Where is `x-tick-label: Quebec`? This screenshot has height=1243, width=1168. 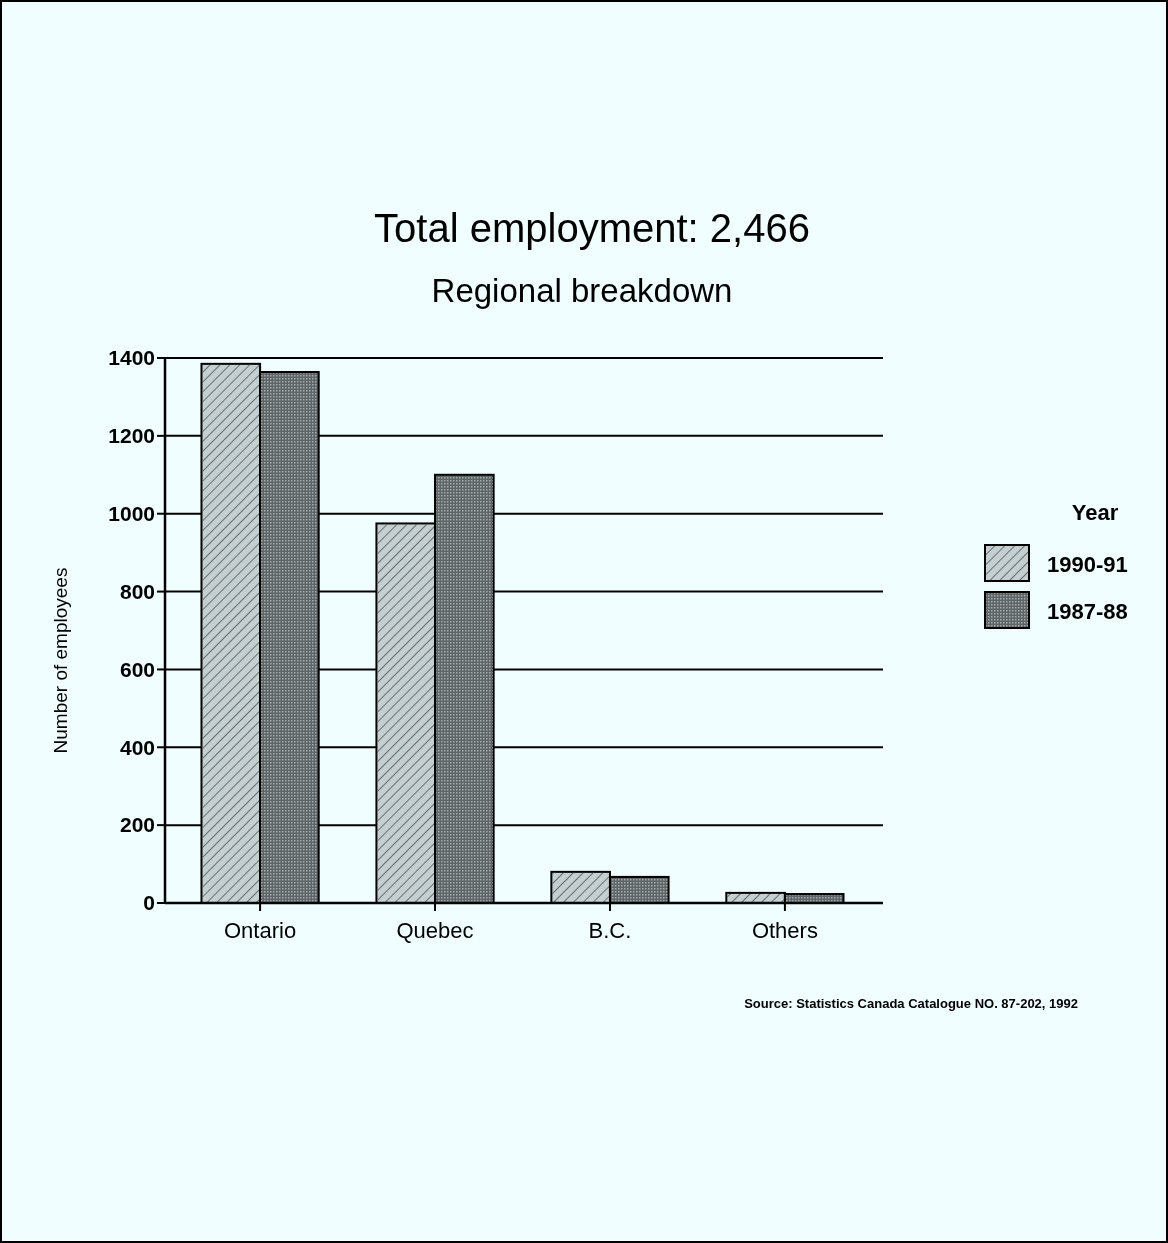
x-tick-label: Quebec is located at coordinates (435, 930).